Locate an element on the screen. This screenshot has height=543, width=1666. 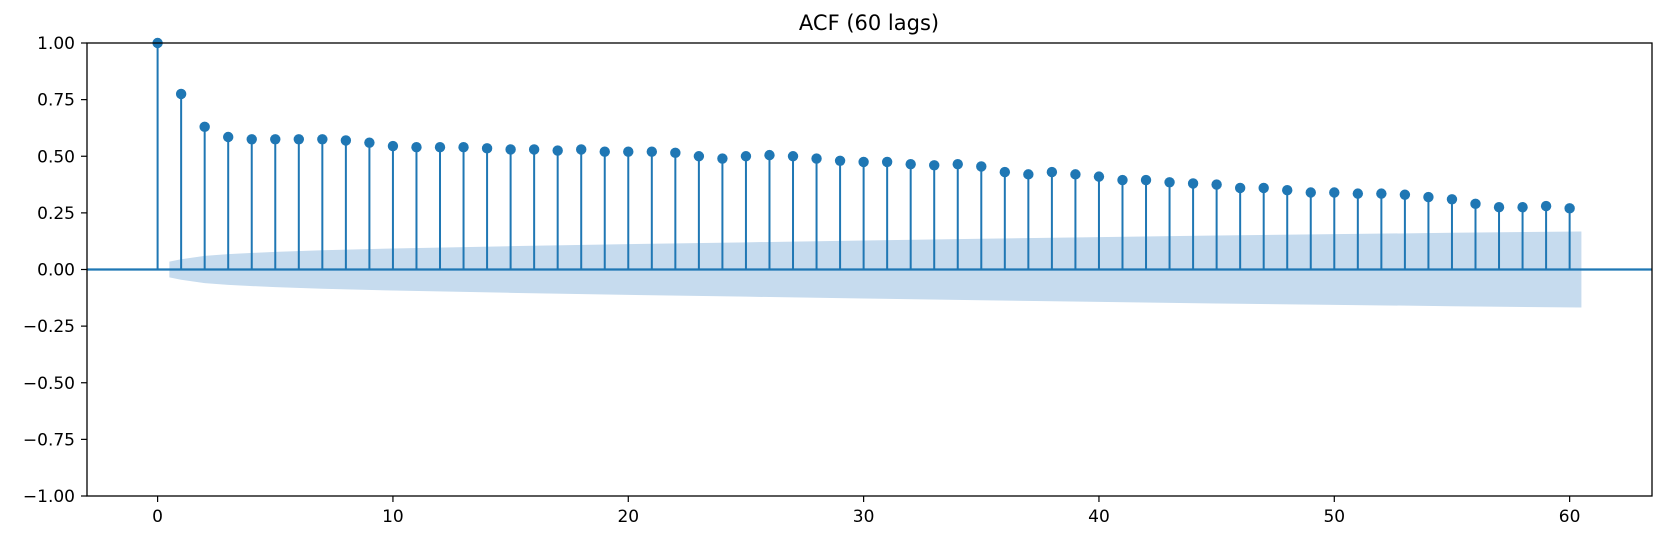
y-tick-label: −1.00 is located at coordinates (49, 497).